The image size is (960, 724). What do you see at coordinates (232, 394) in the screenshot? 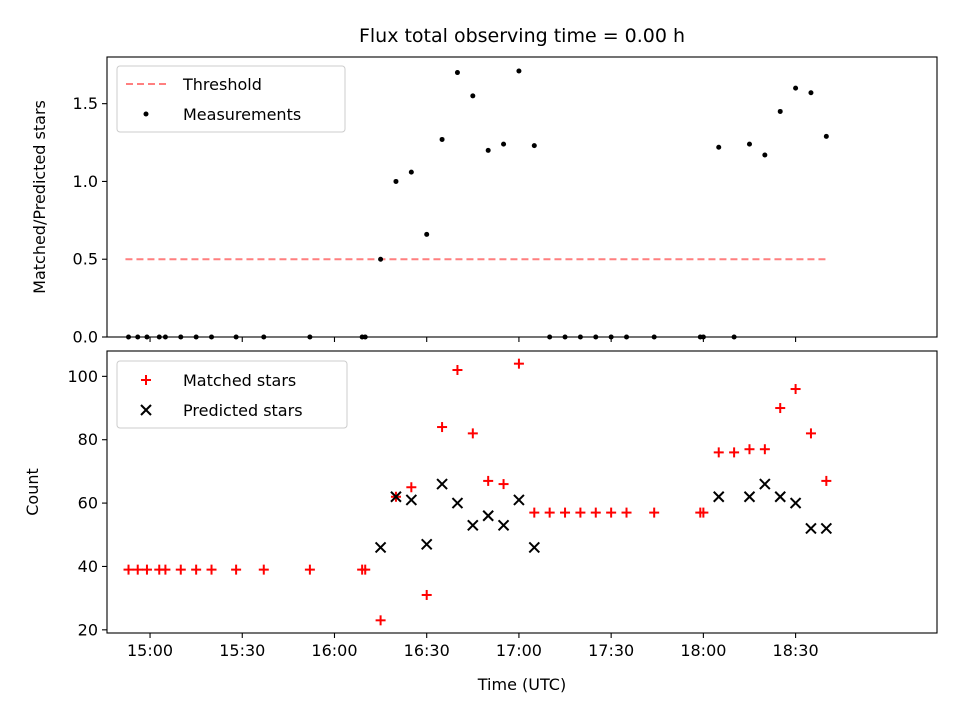
I see `bottom-legend: Matched stars Predicted stars` at bounding box center [232, 394].